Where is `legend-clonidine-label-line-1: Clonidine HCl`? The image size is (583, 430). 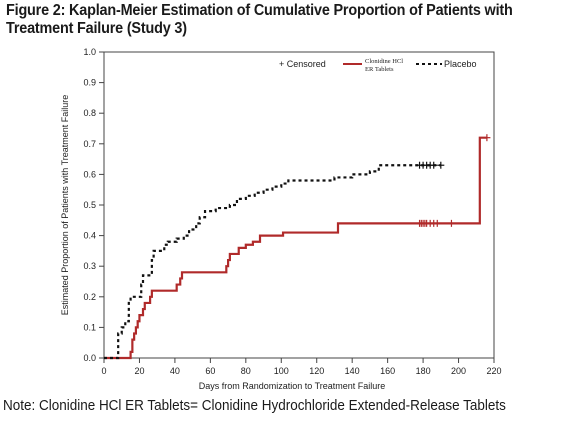 legend-clonidine-label-line-1: Clonidine HCl is located at coordinates (384, 61).